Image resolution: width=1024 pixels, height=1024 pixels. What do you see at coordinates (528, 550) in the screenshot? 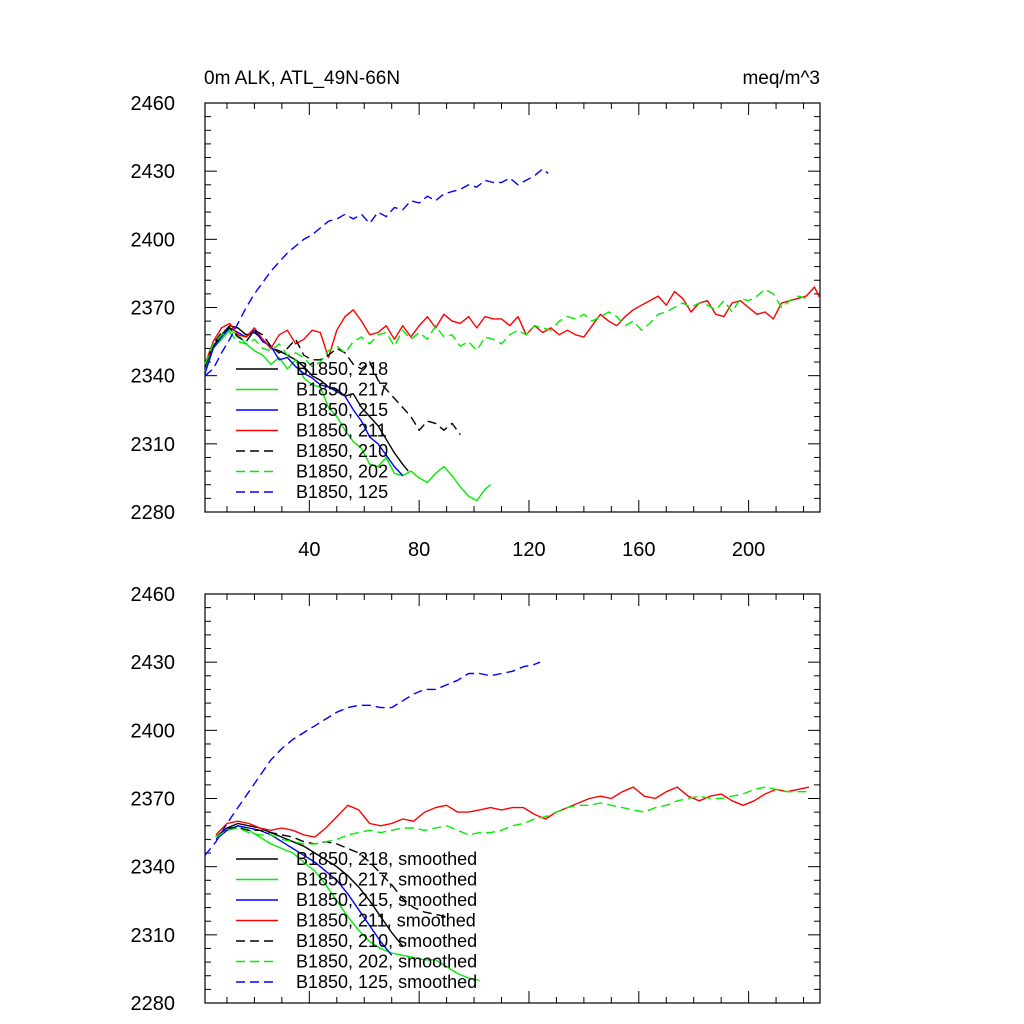
I see `x-tick-label: 120` at bounding box center [528, 550].